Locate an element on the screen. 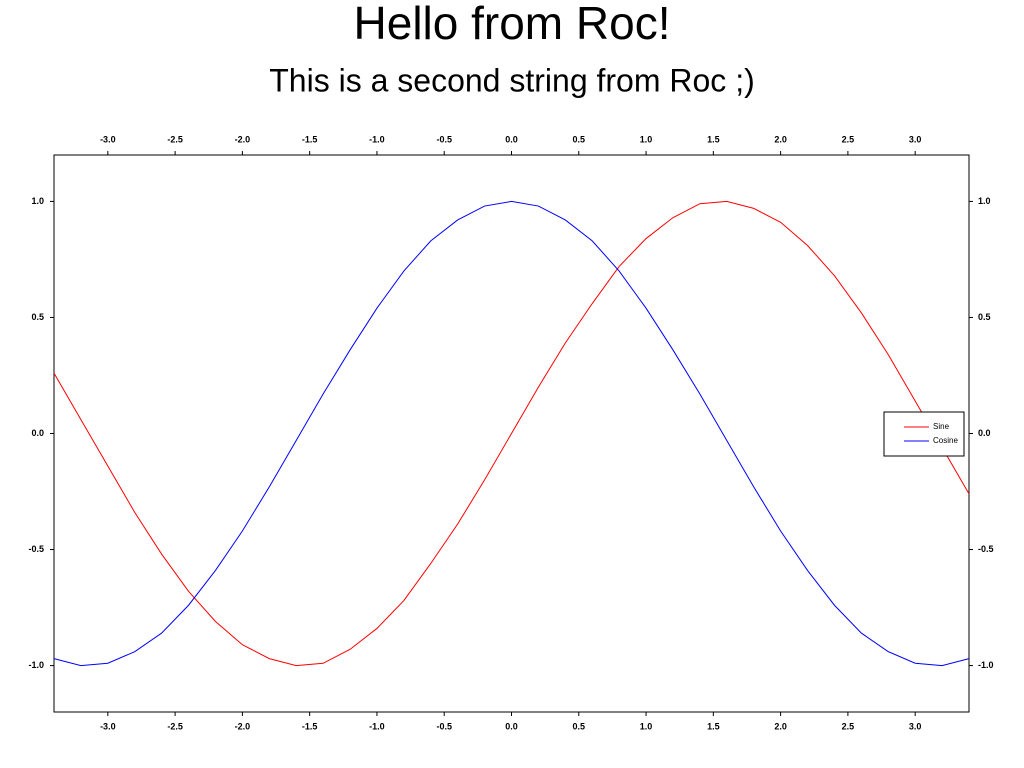 The width and height of the screenshot is (1024, 768). x-tick-label-top: -2.0 is located at coordinates (243, 139).